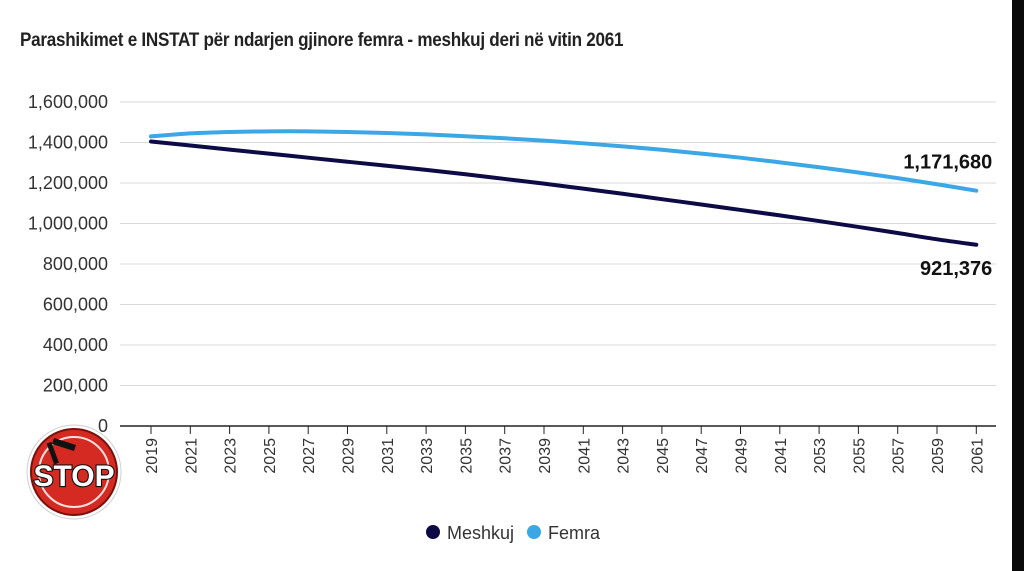 The image size is (1024, 571). Describe the element at coordinates (349, 456) in the screenshot. I see `x-tick-label: 2029` at that location.